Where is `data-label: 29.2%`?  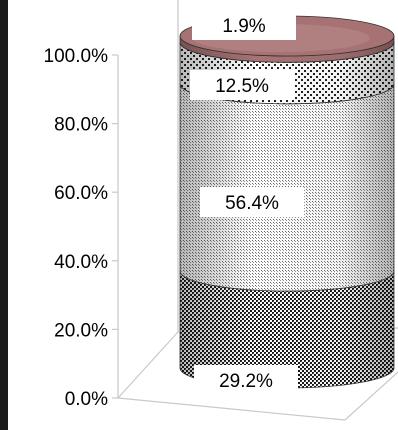 data-label: 29.2% is located at coordinates (246, 381).